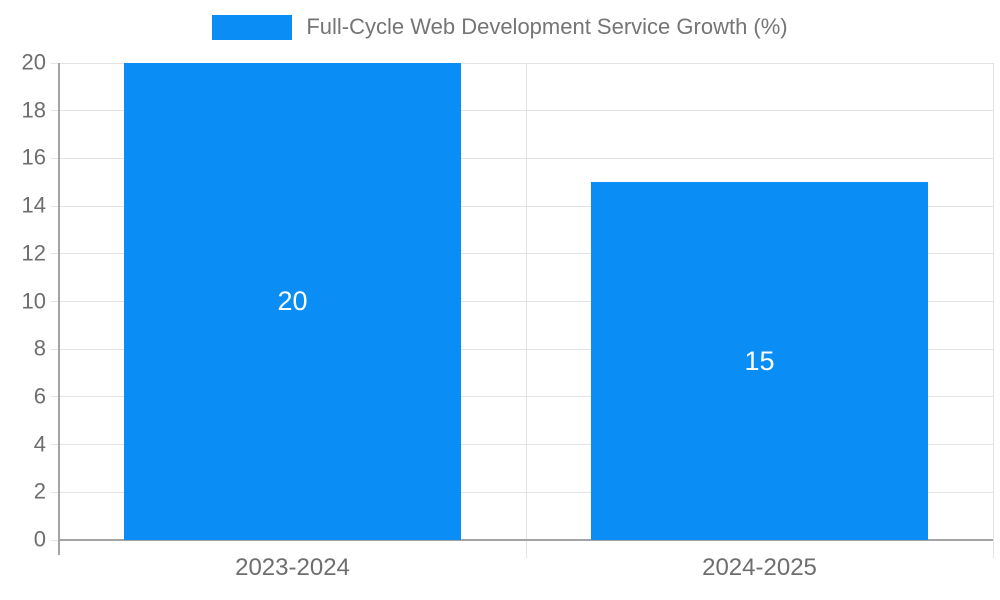 Image resolution: width=1000 pixels, height=600 pixels. What do you see at coordinates (252, 27) in the screenshot?
I see `legend-color-swatch` at bounding box center [252, 27].